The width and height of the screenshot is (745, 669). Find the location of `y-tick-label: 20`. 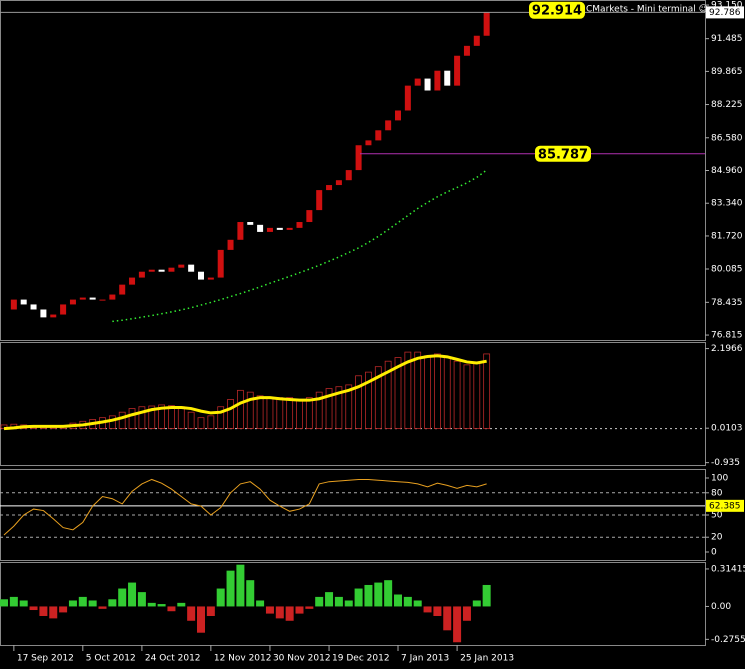

y-tick-label: 20 is located at coordinates (717, 538).